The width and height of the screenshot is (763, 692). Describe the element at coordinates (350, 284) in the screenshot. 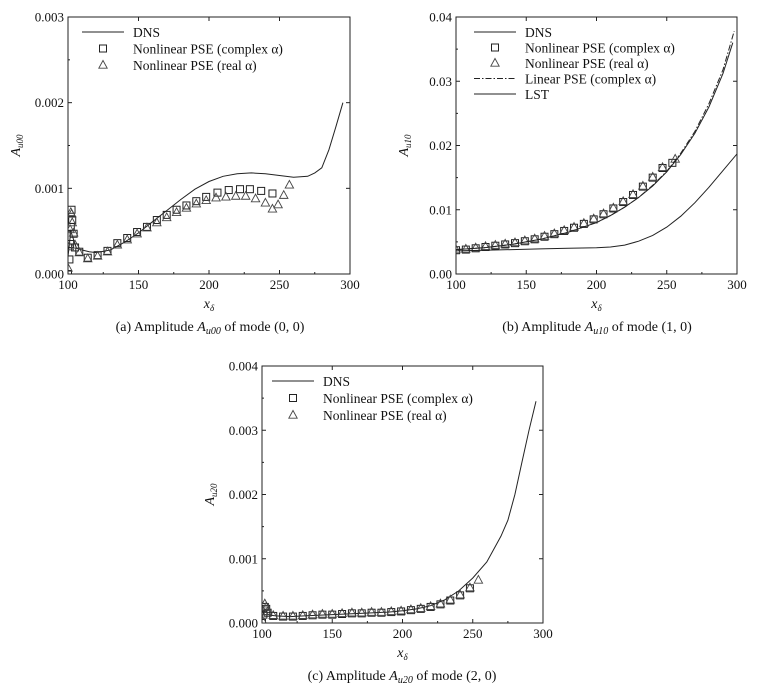

I see `x-tick-label: 300` at that location.